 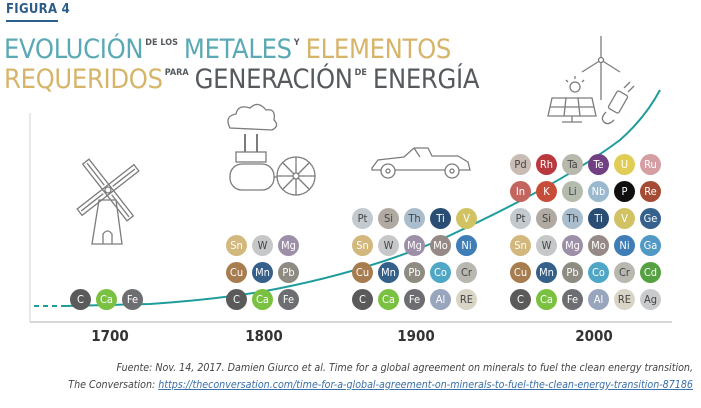 What do you see at coordinates (264, 336) in the screenshot?
I see `x-label-1800: 1800` at bounding box center [264, 336].